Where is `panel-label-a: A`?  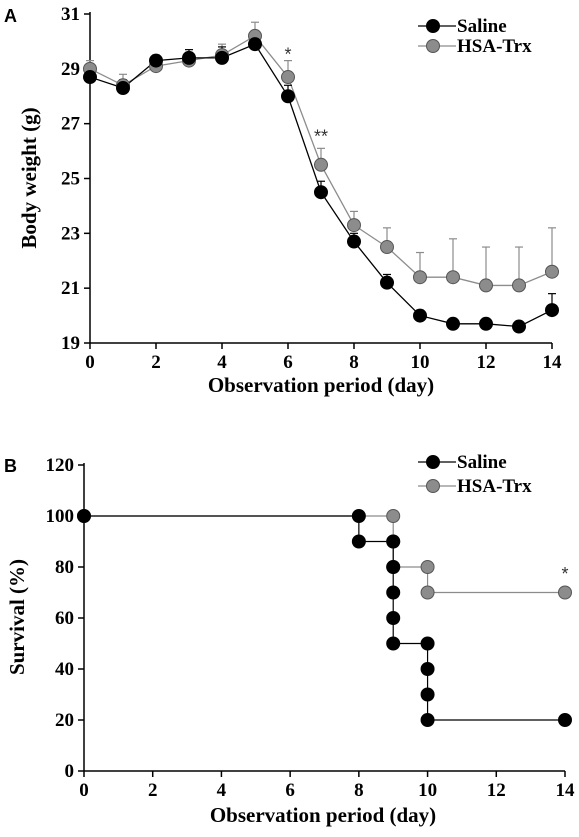
panel-label-a: A is located at coordinates (10, 16).